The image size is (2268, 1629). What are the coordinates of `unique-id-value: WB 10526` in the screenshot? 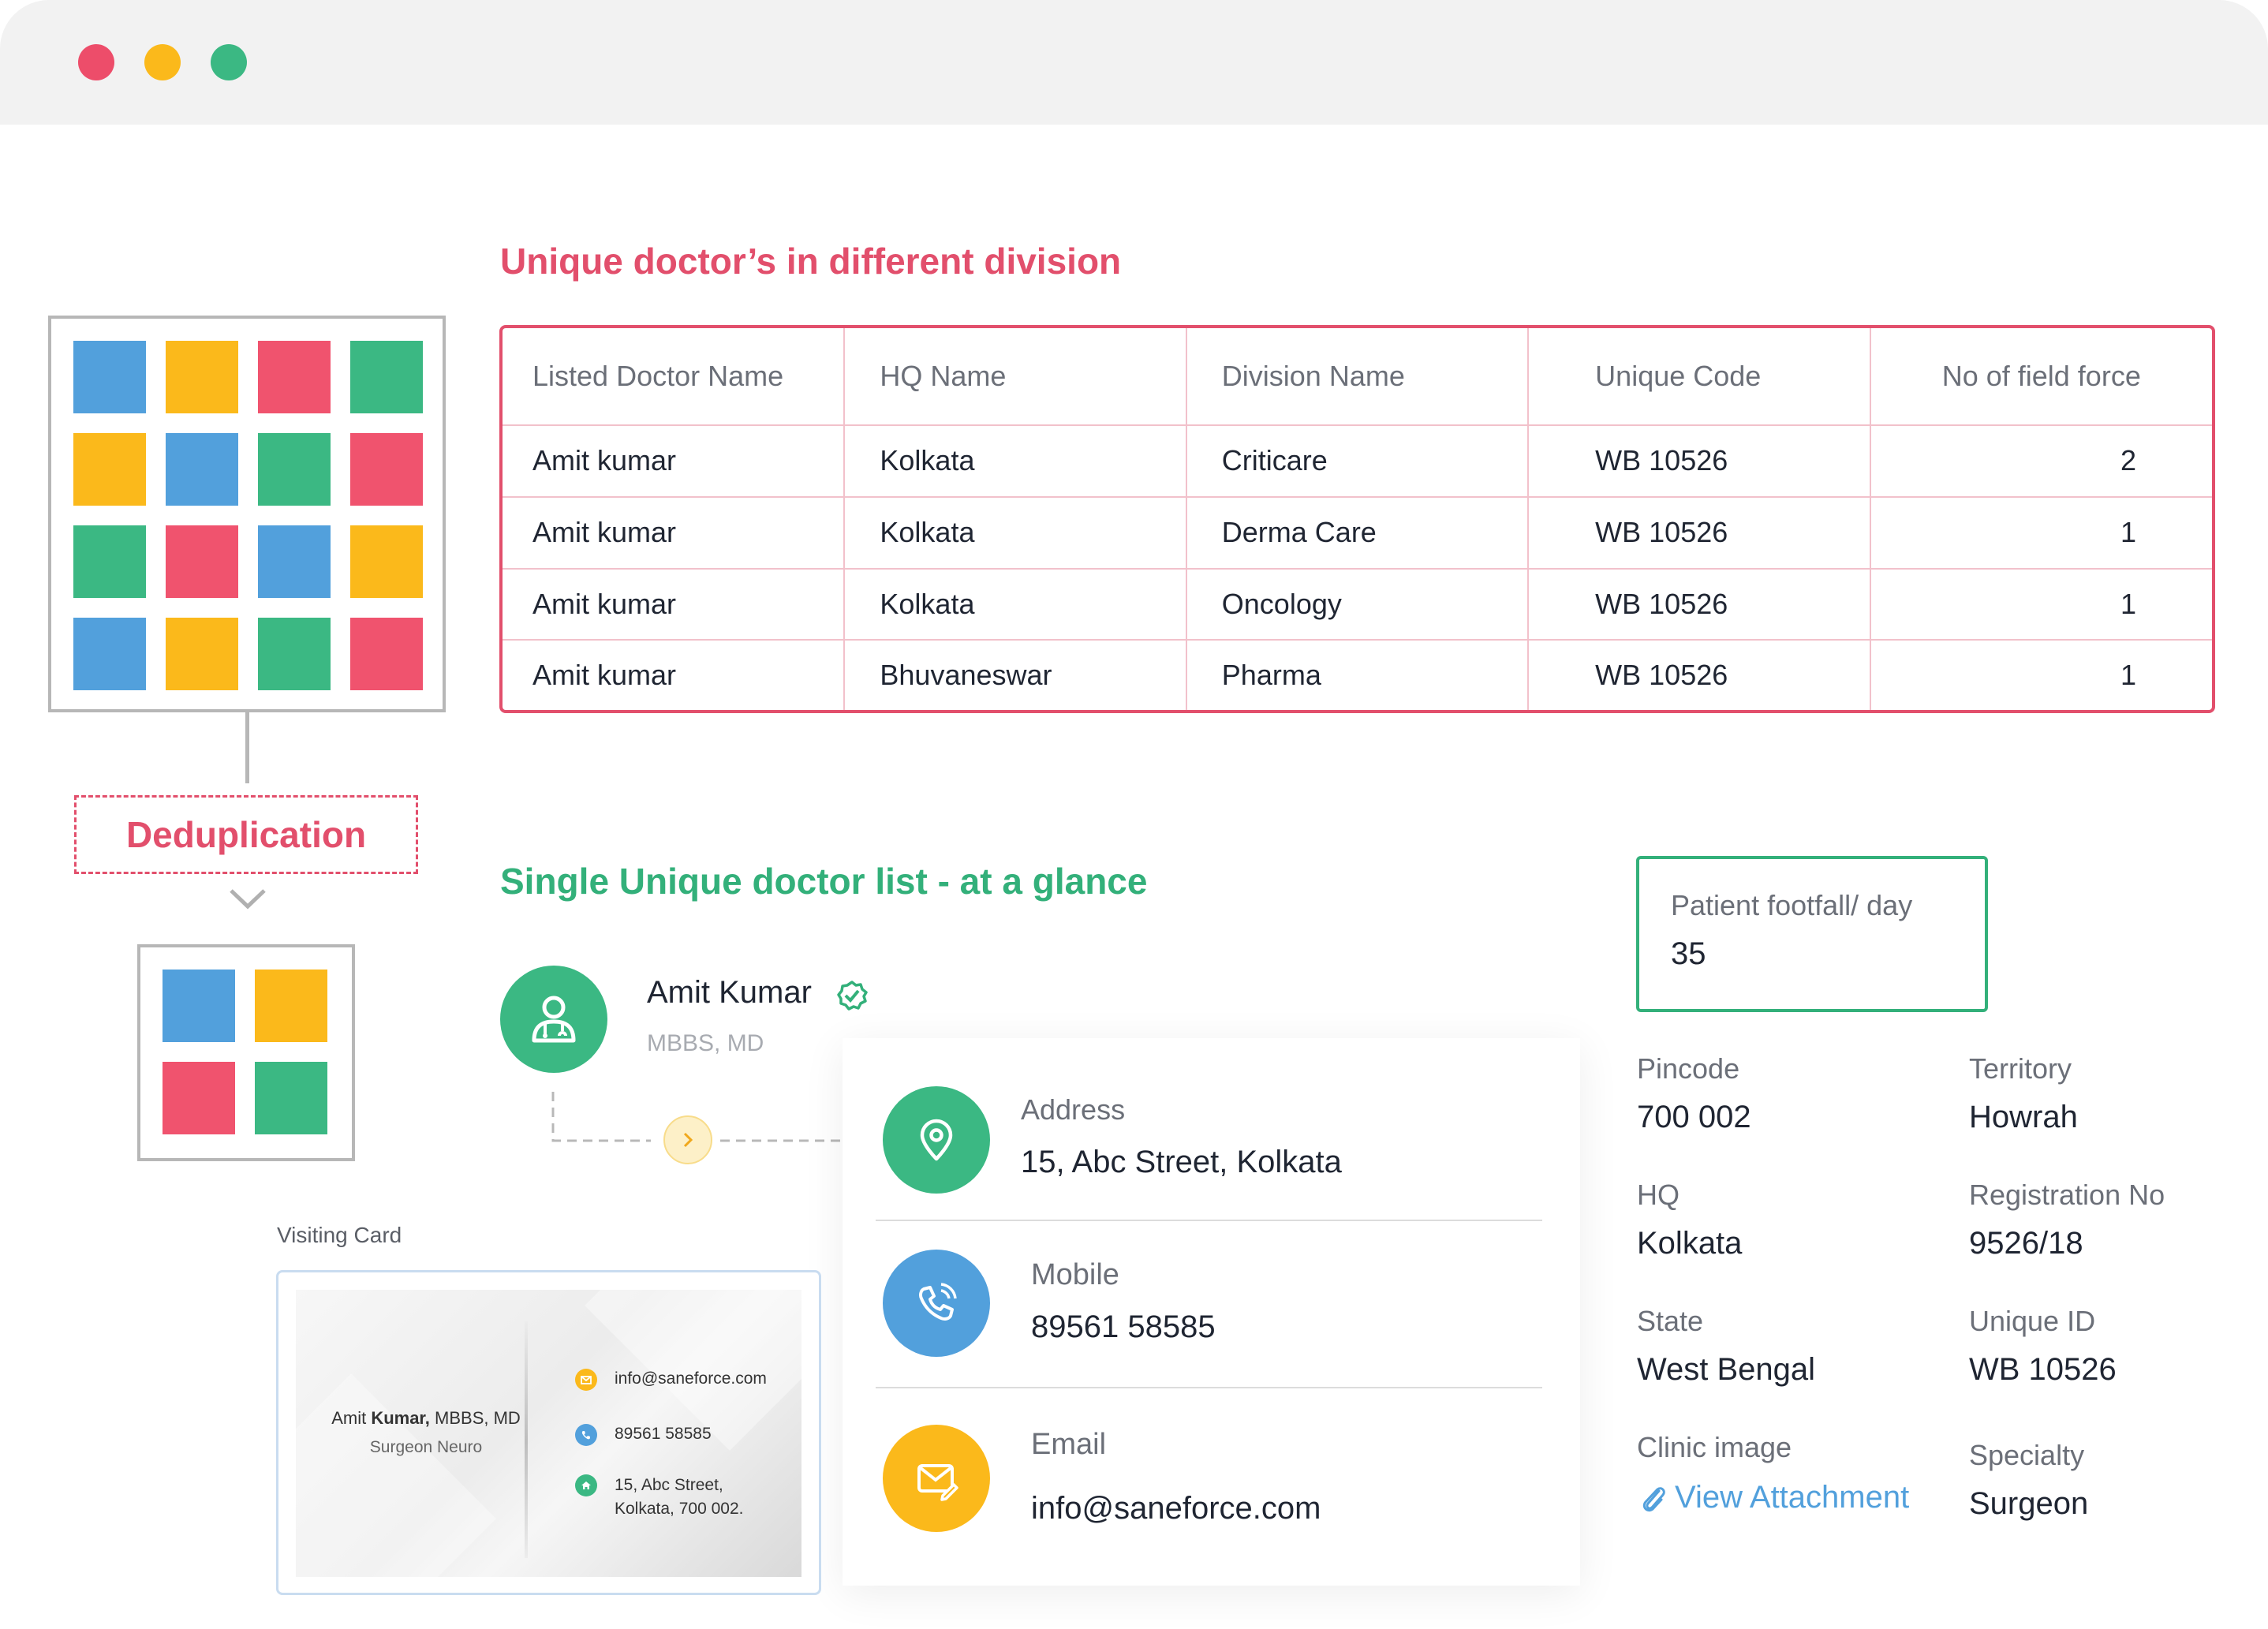 It's located at (2043, 1369).